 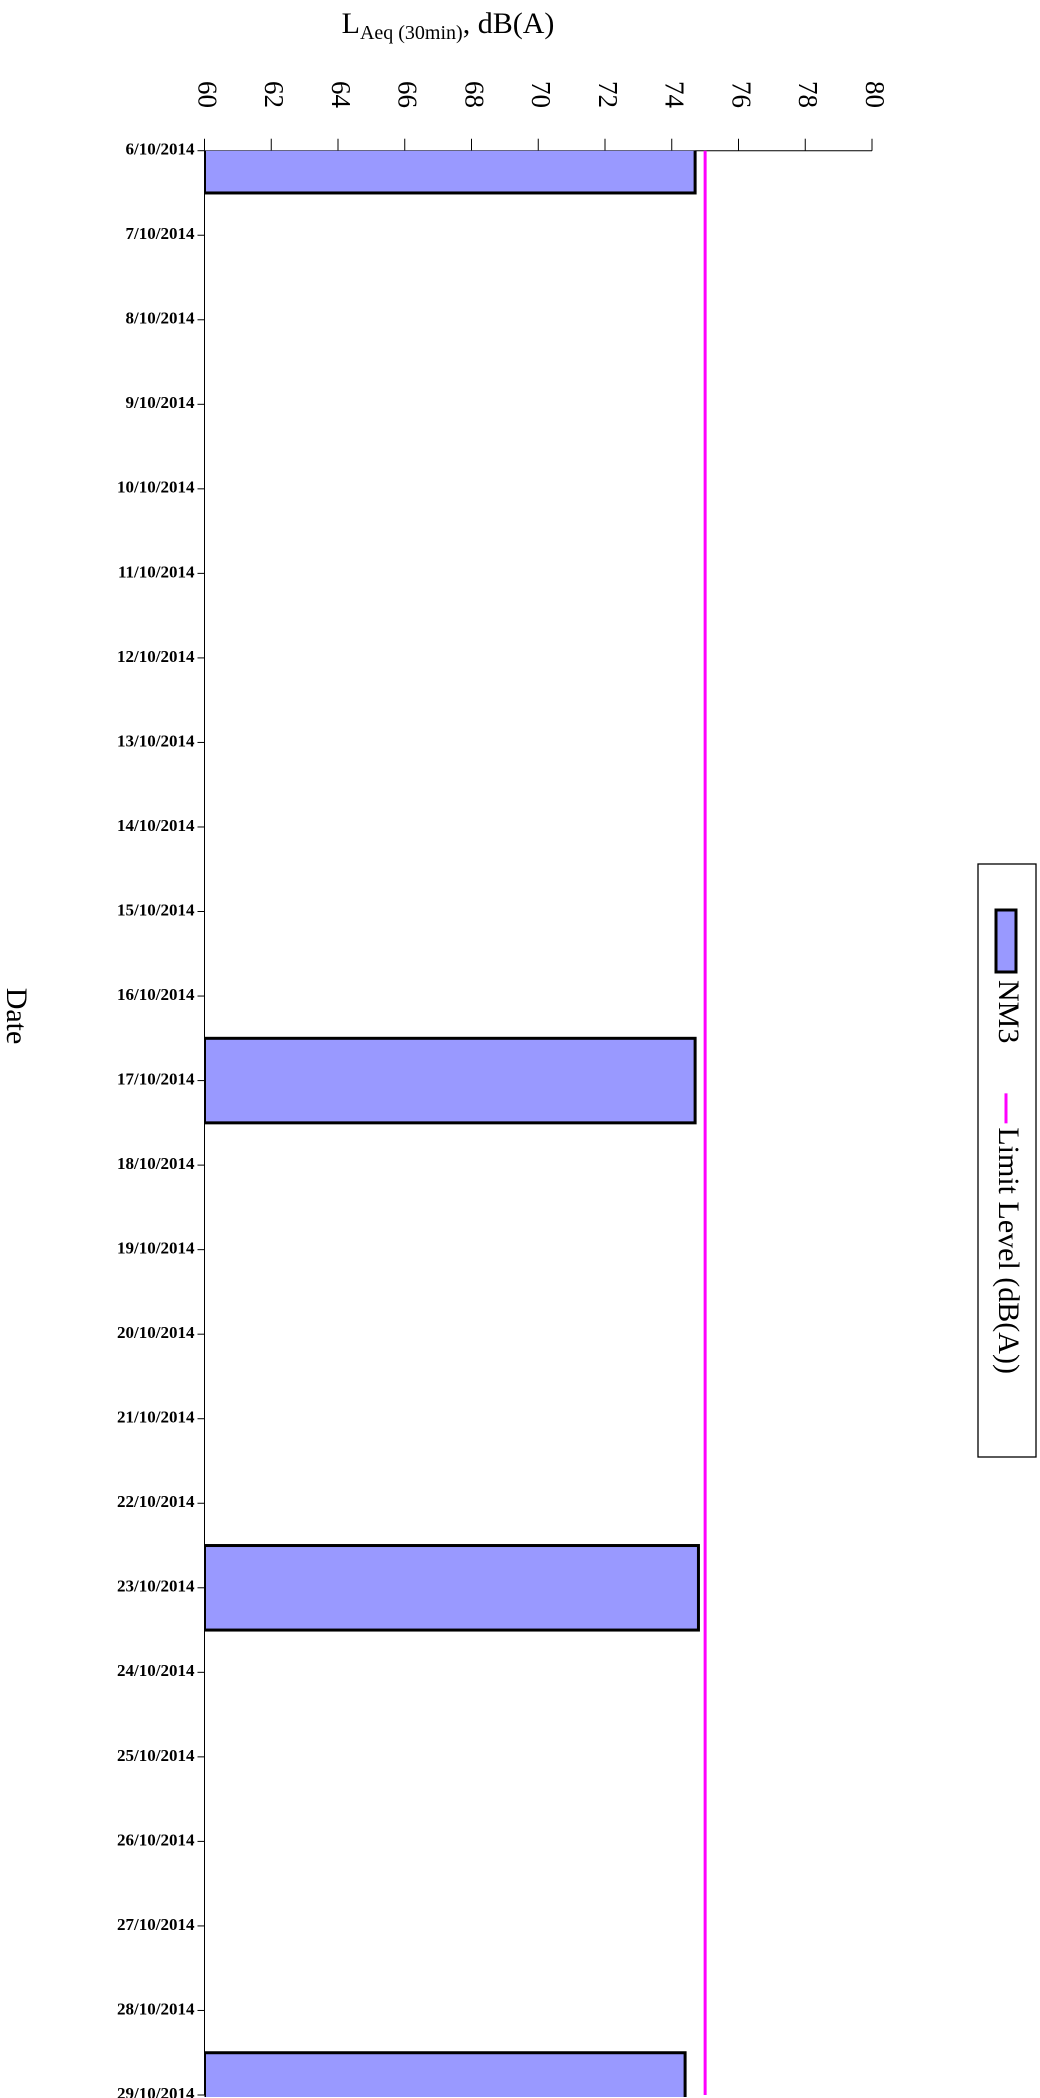 I want to click on y-tick-label: 6/10/2014, so click(x=160, y=149).